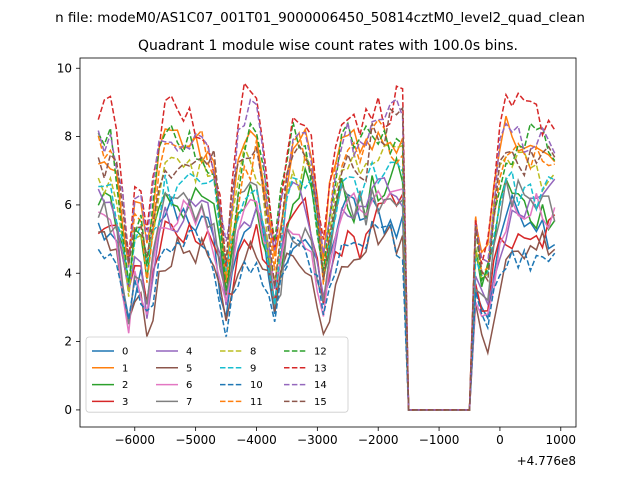  What do you see at coordinates (378, 440) in the screenshot?
I see `x-tick-label: −2000` at bounding box center [378, 440].